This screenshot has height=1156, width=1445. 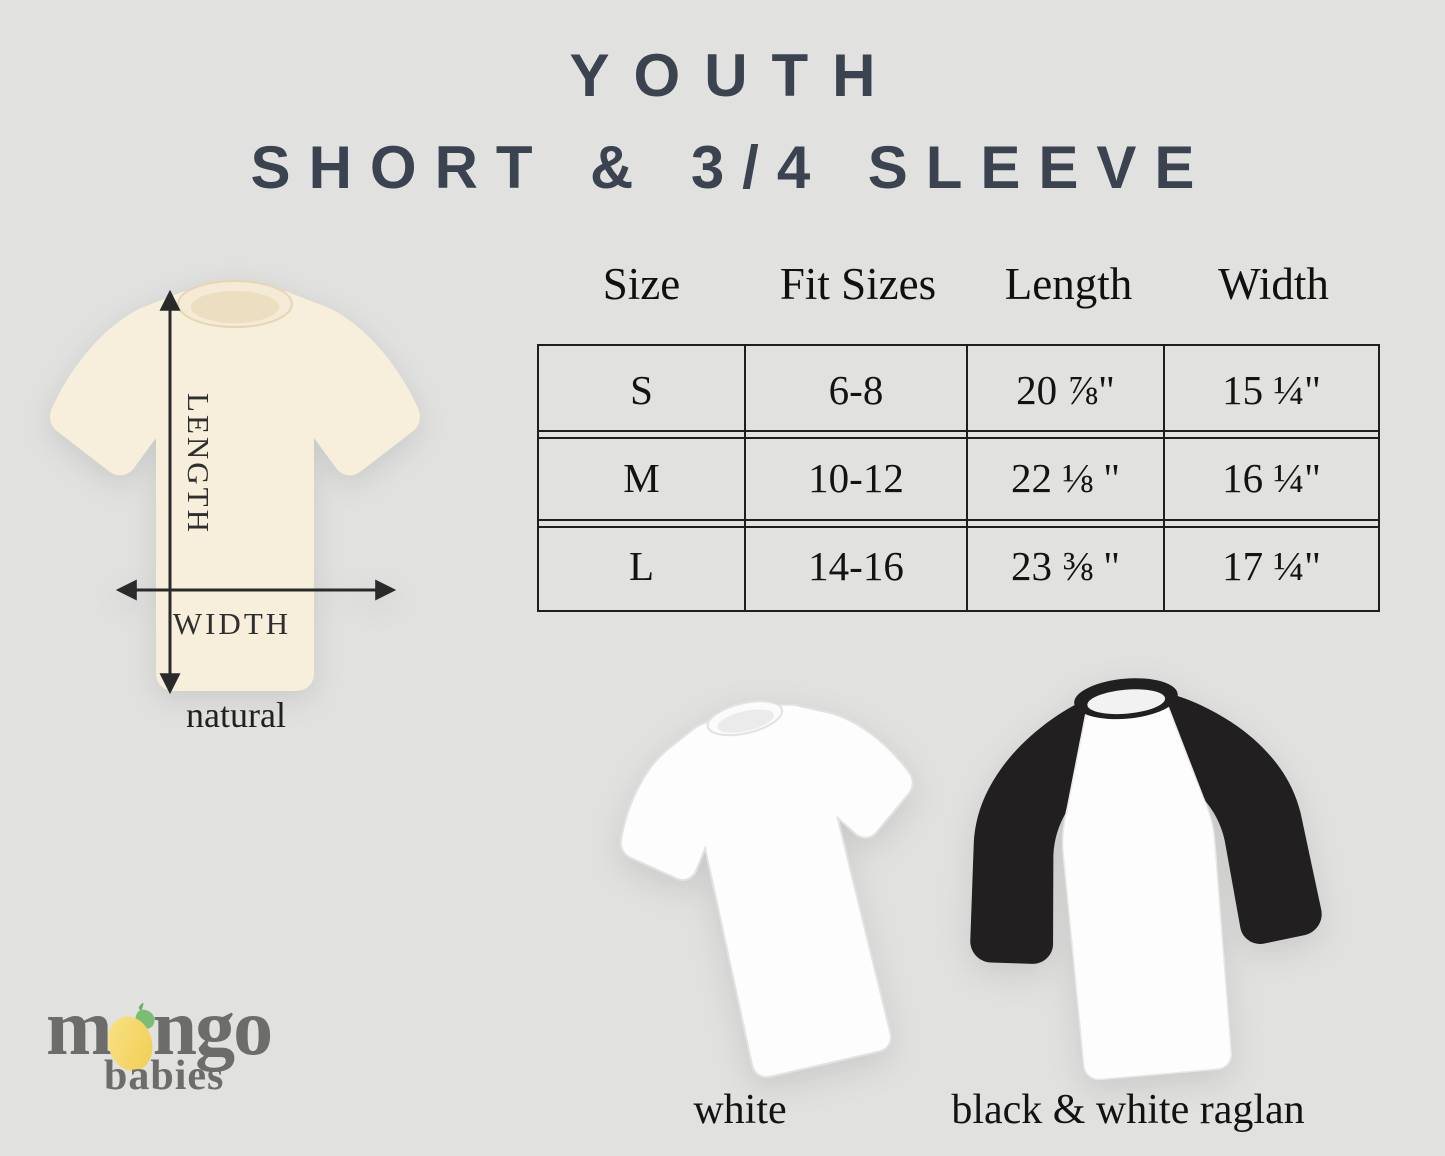 What do you see at coordinates (212, 1028) in the screenshot?
I see `logo-text-suffix: ngo` at bounding box center [212, 1028].